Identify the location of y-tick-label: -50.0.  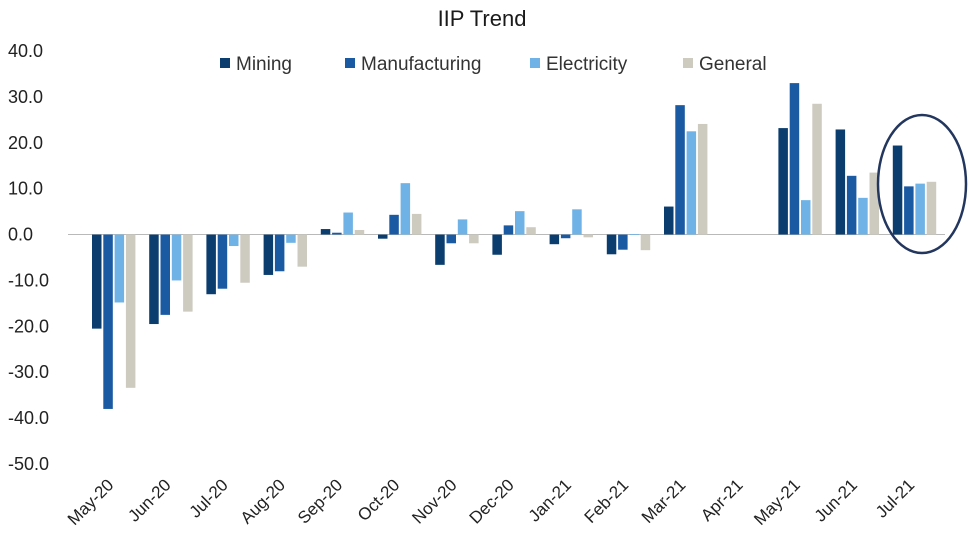
(28, 464).